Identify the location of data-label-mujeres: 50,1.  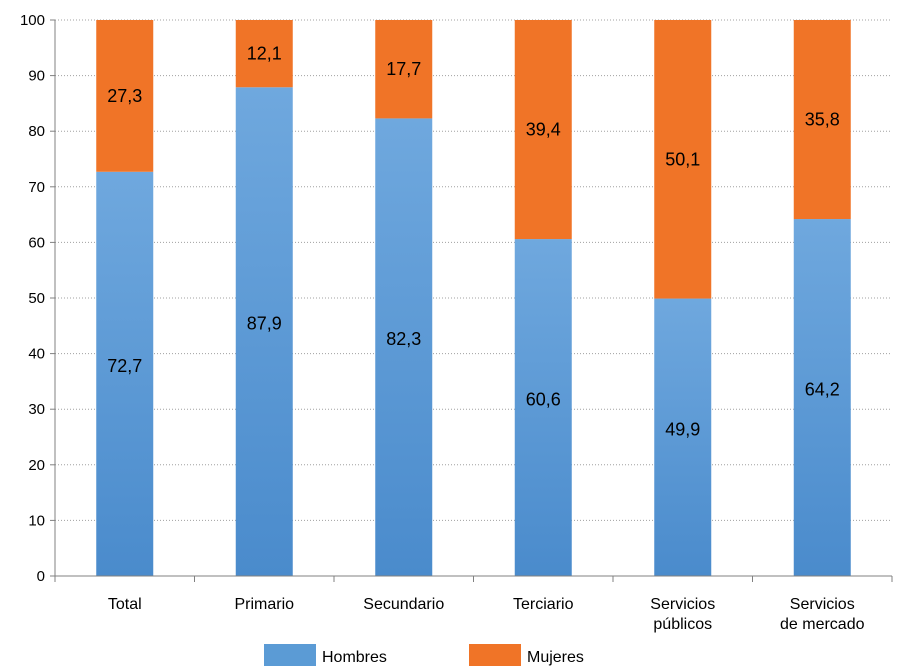
(682, 159).